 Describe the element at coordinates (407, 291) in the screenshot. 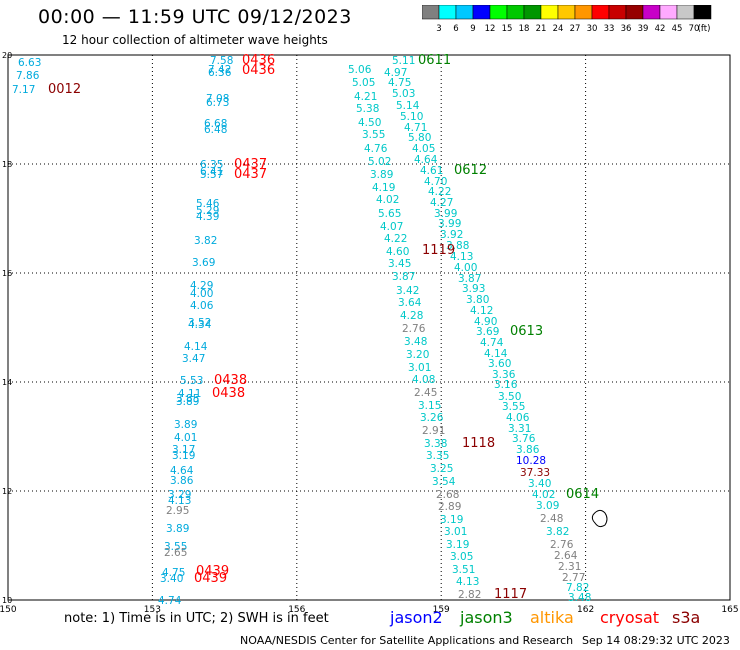

I see `wave-height-value: 3.42` at that location.